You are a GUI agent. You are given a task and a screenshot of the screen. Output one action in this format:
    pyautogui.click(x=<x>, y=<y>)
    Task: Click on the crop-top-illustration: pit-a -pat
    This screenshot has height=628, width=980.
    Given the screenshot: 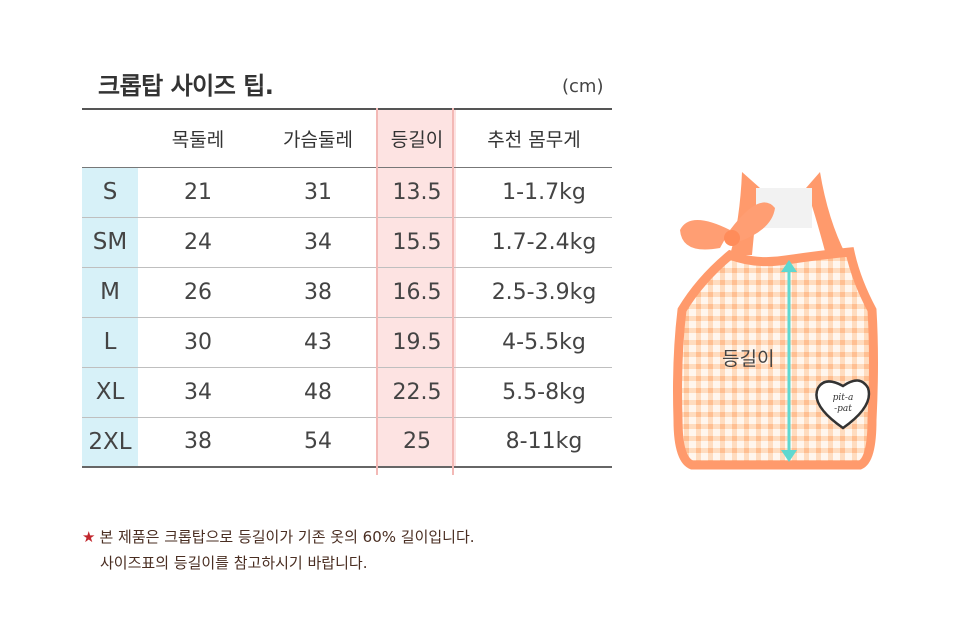 What is the action you would take?
    pyautogui.click(x=775, y=321)
    